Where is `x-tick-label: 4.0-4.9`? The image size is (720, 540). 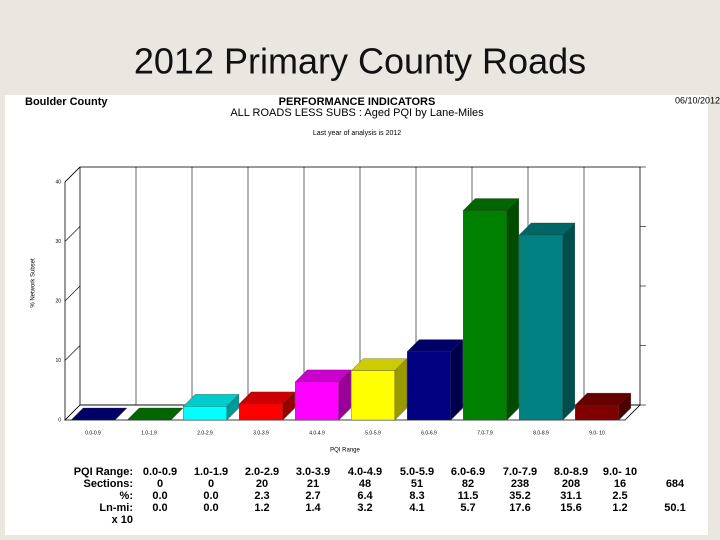 x-tick-label: 4.0-4.9 is located at coordinates (317, 433).